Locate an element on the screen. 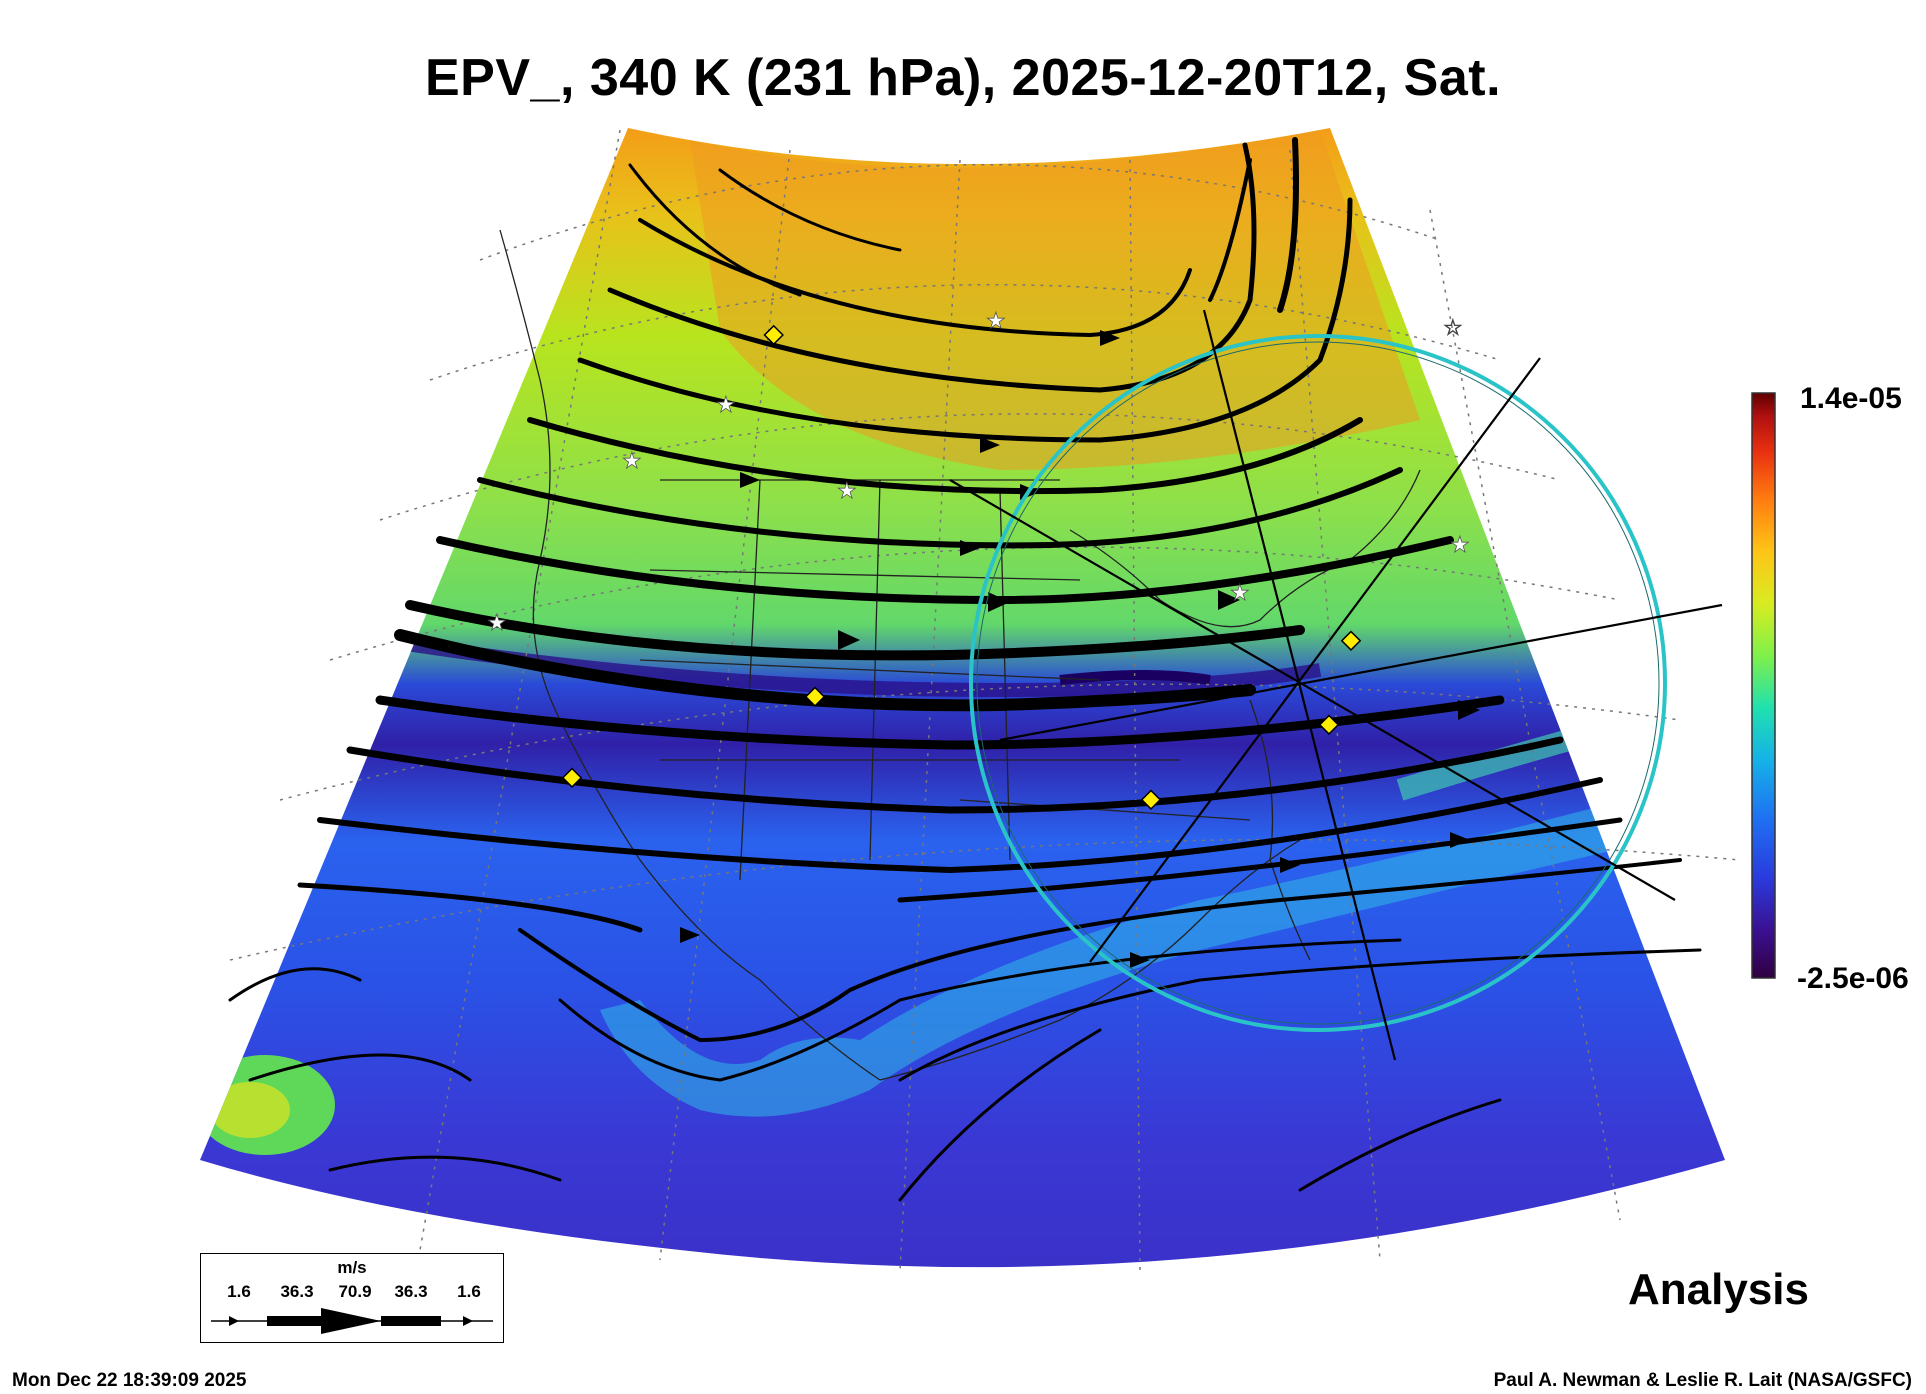 The image size is (1926, 1394). wind-speed-legend: m/s 1.6 36.3 70.9 36.3 1.6 is located at coordinates (352, 1298).